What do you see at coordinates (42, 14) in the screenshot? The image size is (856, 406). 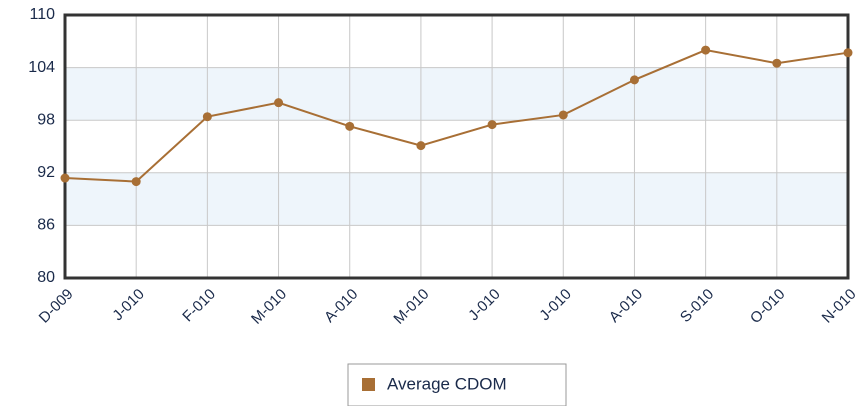 I see `y-tick-label: 110` at bounding box center [42, 14].